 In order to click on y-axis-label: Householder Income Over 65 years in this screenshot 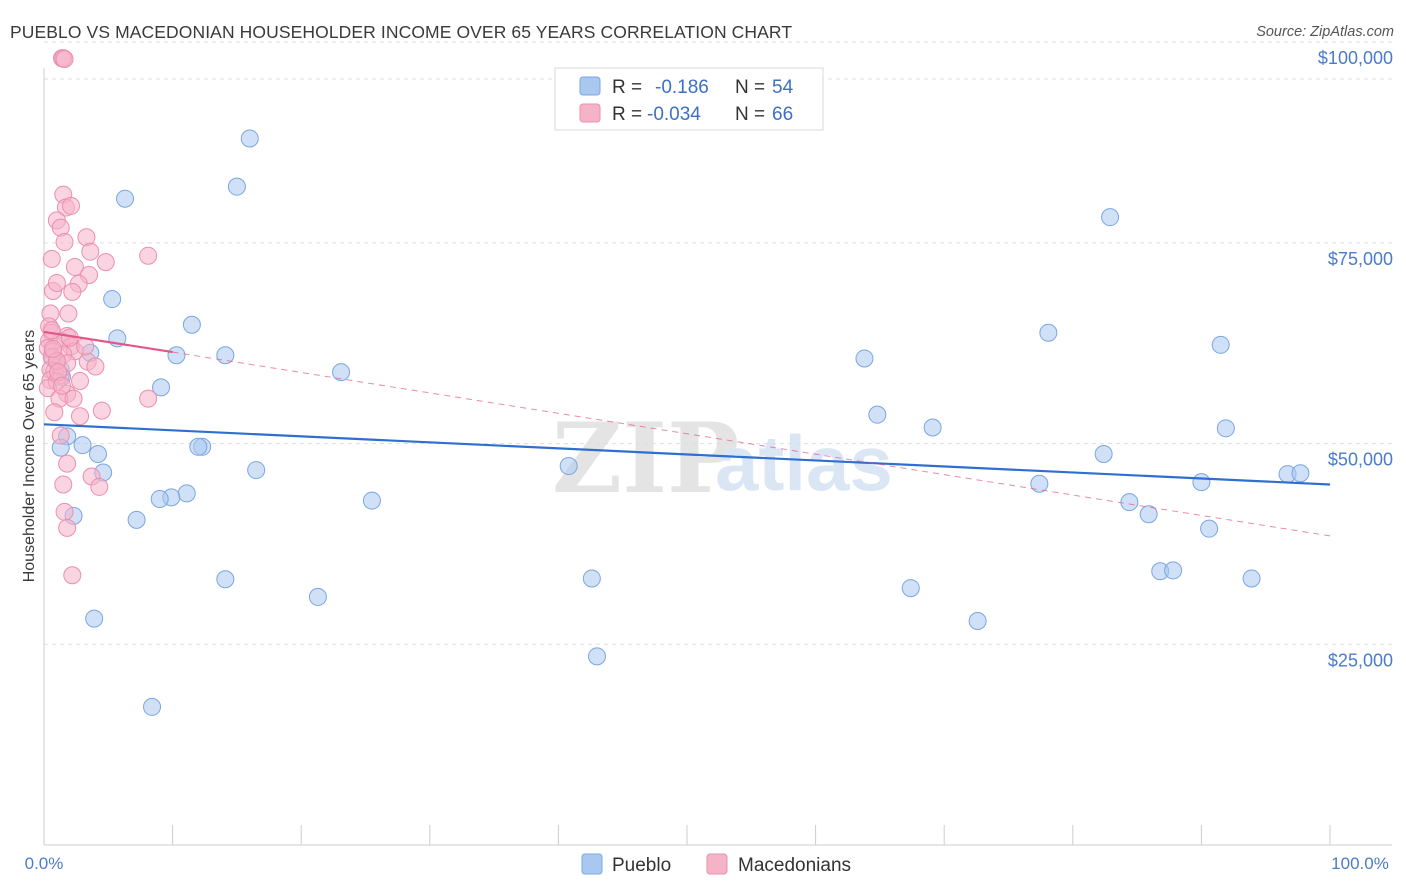, I will do `click(29, 456)`.